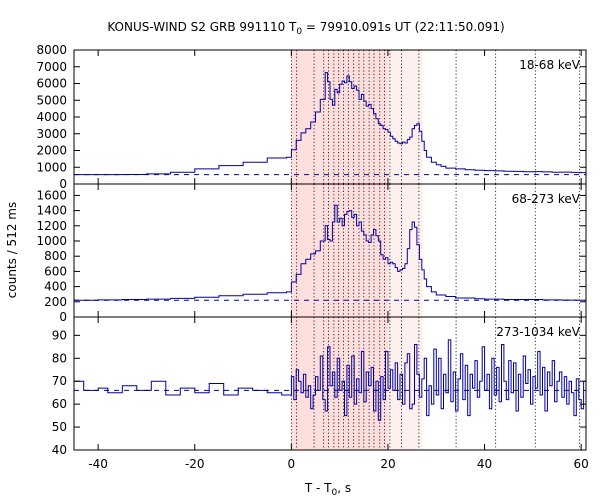 The height and width of the screenshot is (500, 600). Describe the element at coordinates (55, 302) in the screenshot. I see `y-tick-label: 200` at that location.